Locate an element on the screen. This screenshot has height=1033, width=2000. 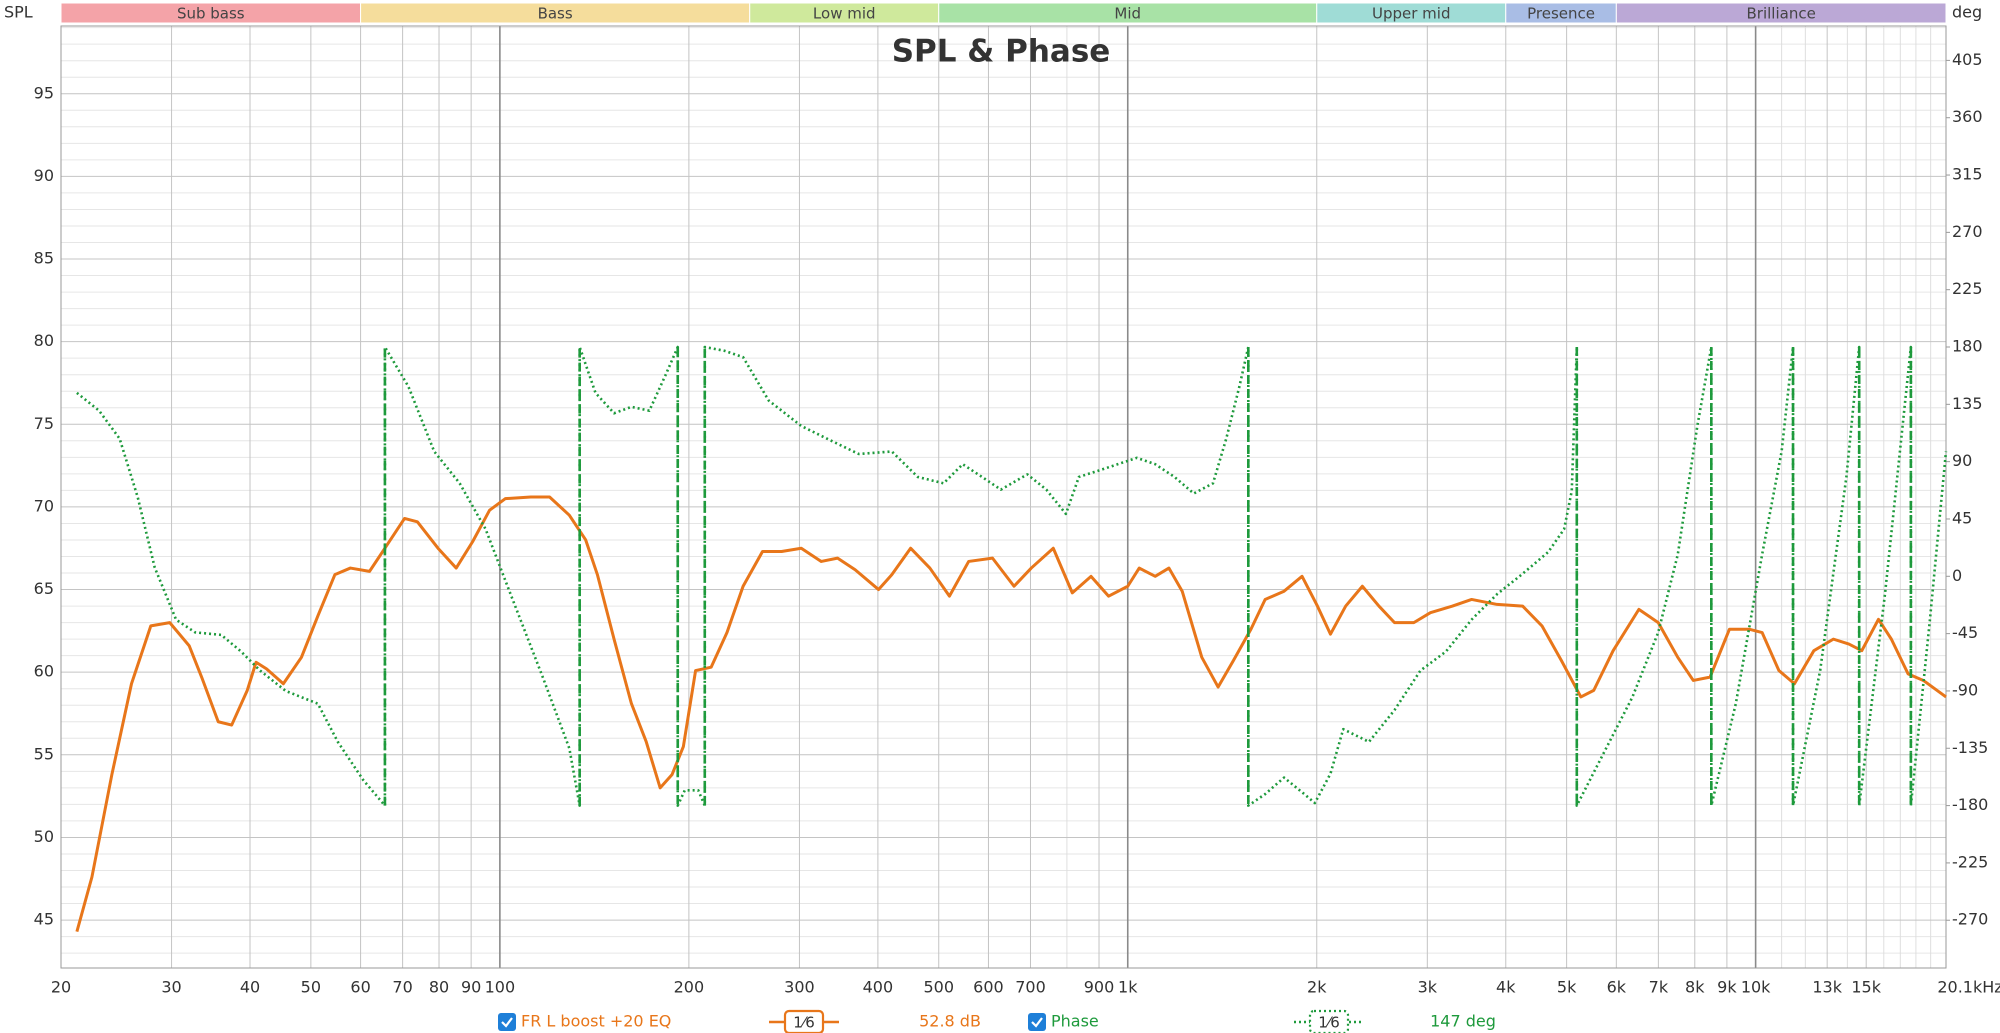
x-tick-label: 6k is located at coordinates (1617, 987).